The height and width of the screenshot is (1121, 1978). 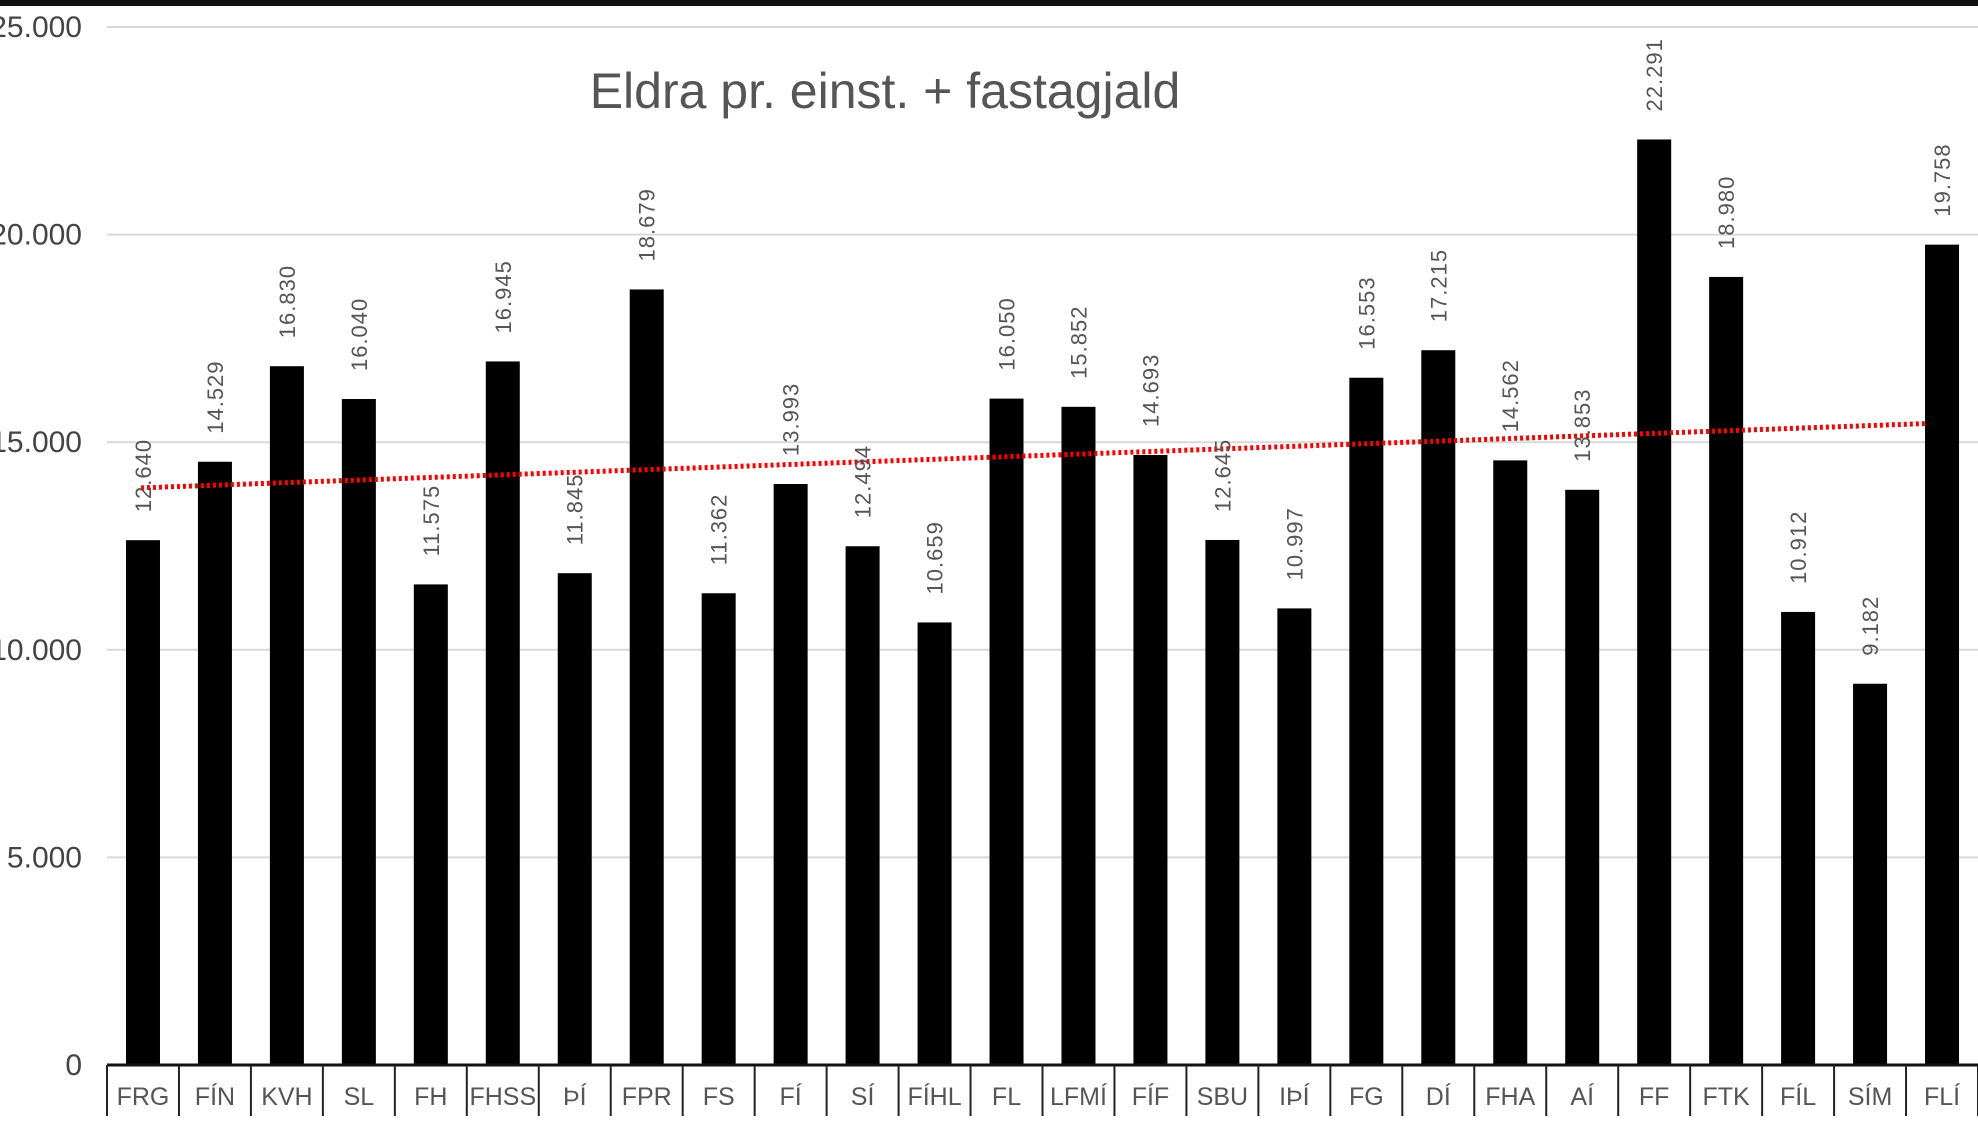 I want to click on bar-FPR, so click(x=646, y=677).